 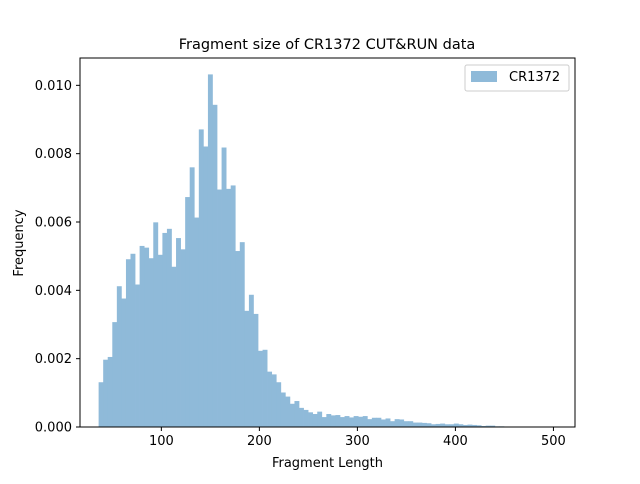 I want to click on y-tick-label: 0.006, so click(x=53, y=223).